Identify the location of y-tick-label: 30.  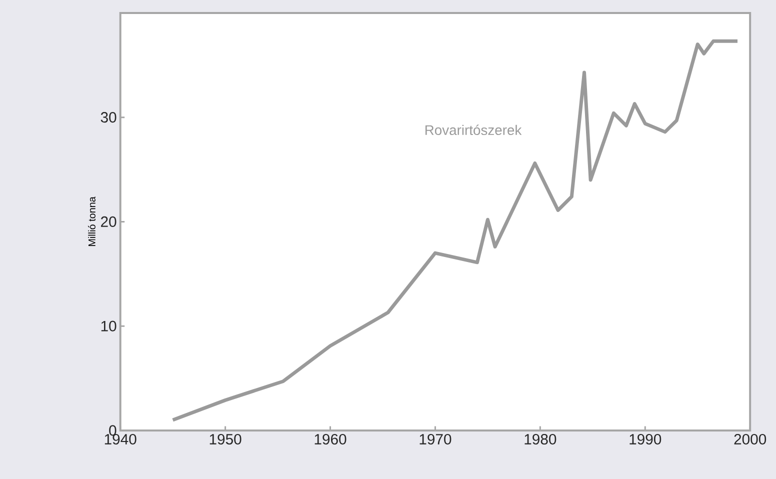
(108, 117).